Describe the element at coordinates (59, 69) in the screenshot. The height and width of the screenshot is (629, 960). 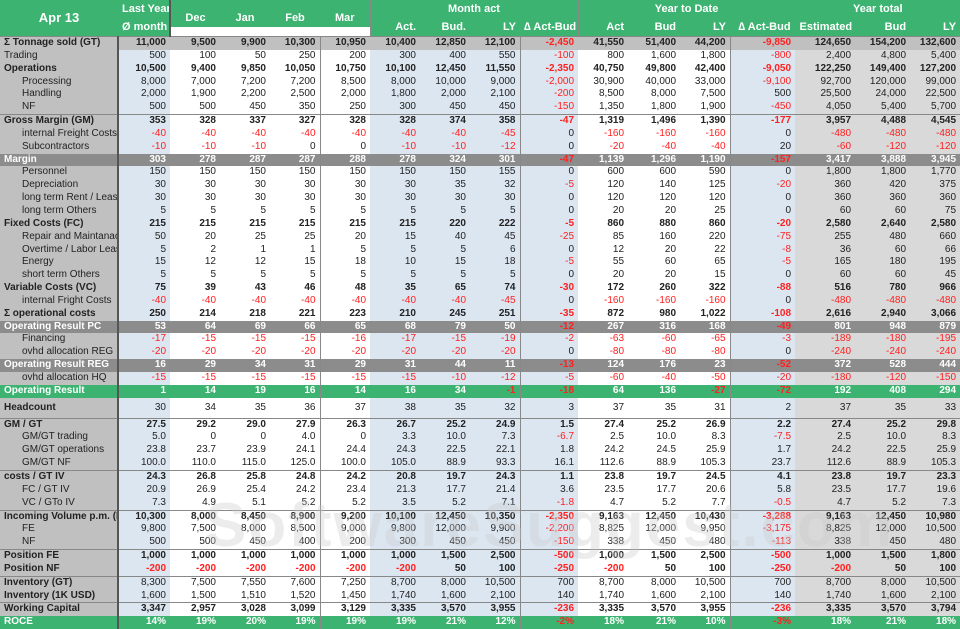
I see `row-label: Operations` at that location.